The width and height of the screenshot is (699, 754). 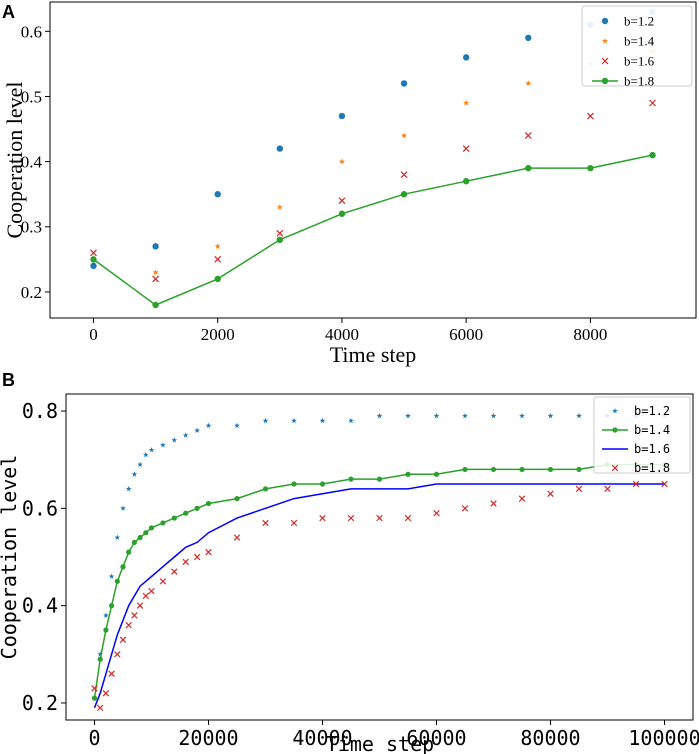 What do you see at coordinates (32, 162) in the screenshot?
I see `y-tick-label: 0.4` at bounding box center [32, 162].